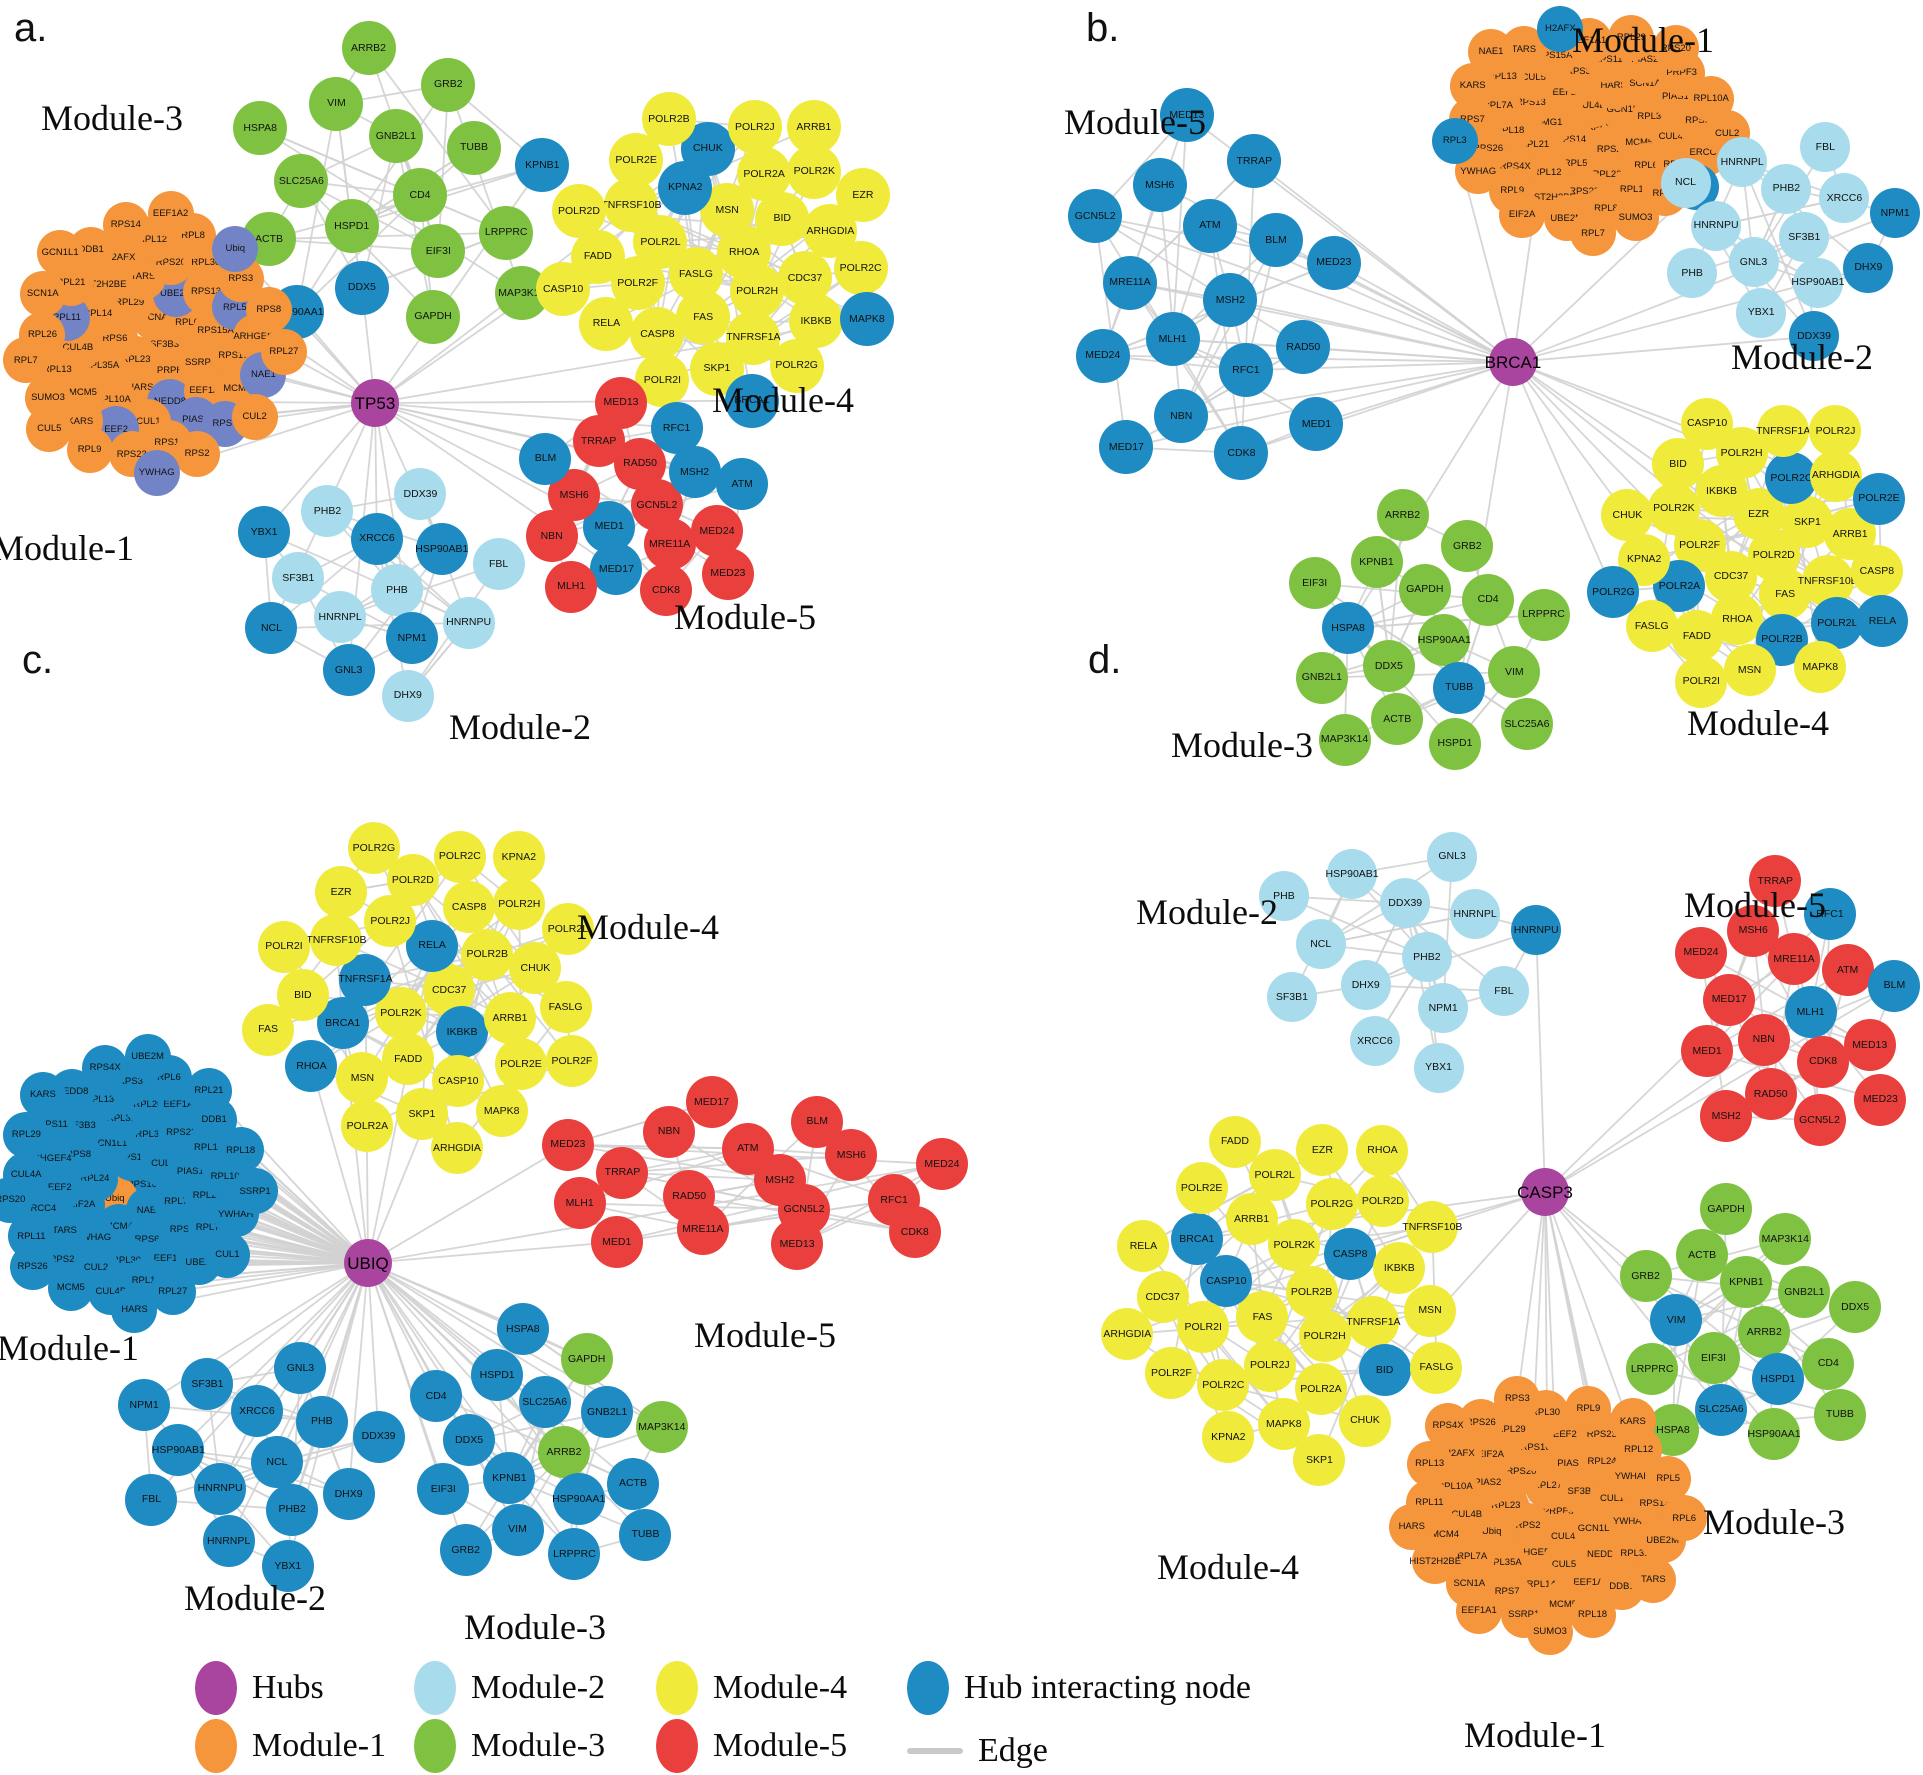  Describe the element at coordinates (1676, 1320) in the screenshot. I see `node-VIM: VIM` at that location.